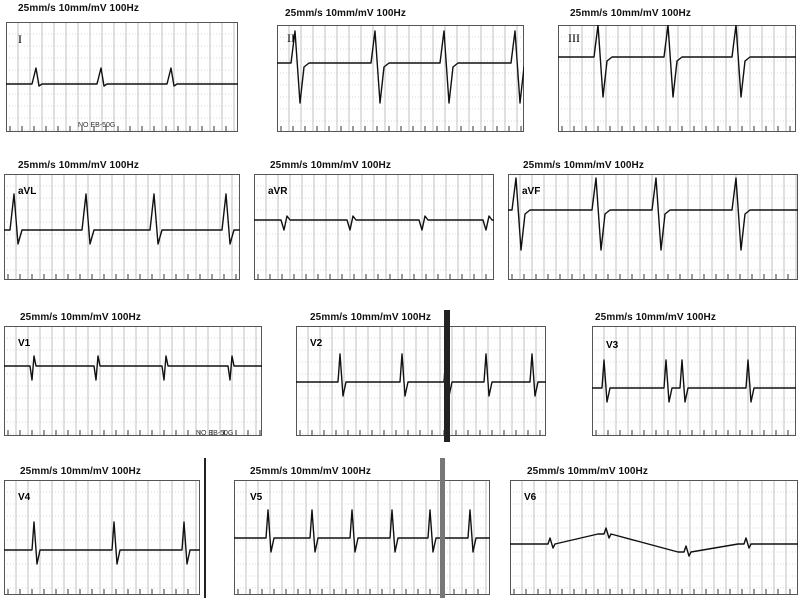 This screenshot has height=602, width=800. What do you see at coordinates (24, 497) in the screenshot?
I see `lead-label: V4` at bounding box center [24, 497].